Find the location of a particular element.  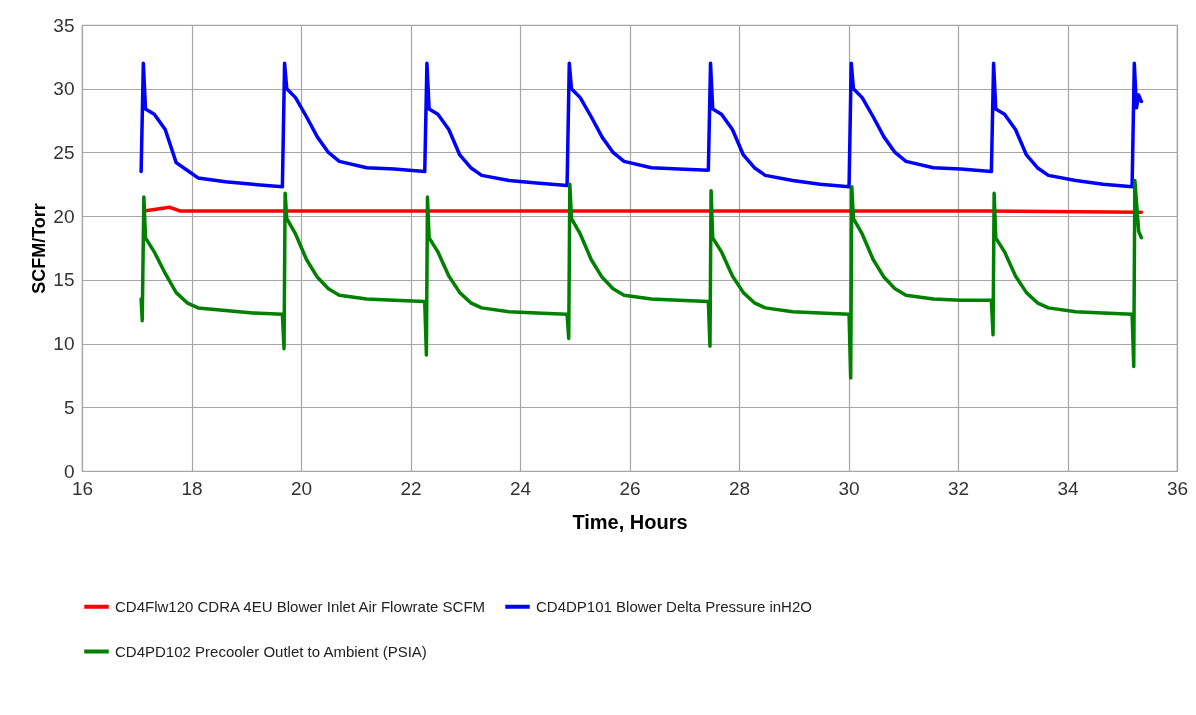

x-tick-label: 30 is located at coordinates (849, 488).